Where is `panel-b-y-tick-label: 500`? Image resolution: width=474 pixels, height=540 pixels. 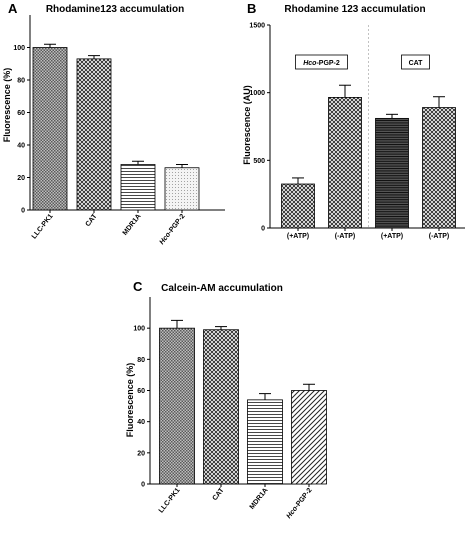 panel-b-y-tick-label: 500 is located at coordinates (259, 161).